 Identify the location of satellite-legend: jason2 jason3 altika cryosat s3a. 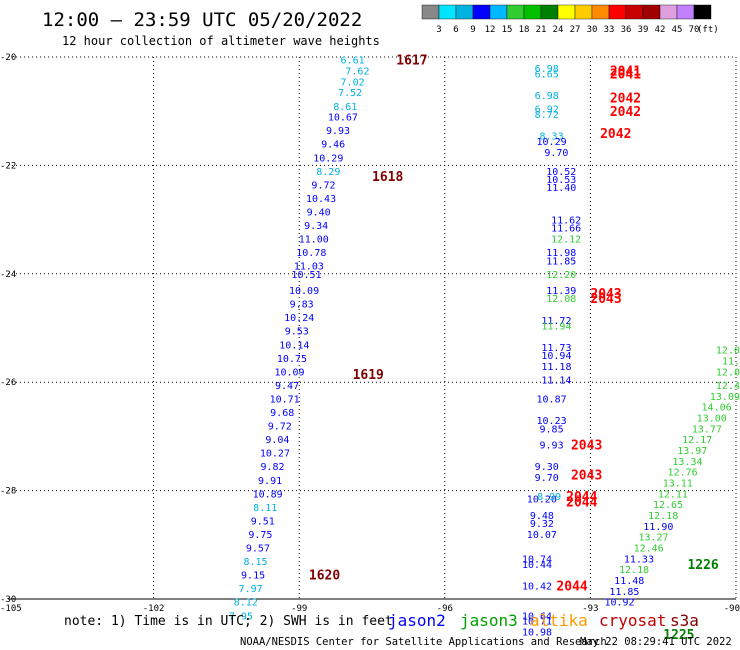
(543, 620).